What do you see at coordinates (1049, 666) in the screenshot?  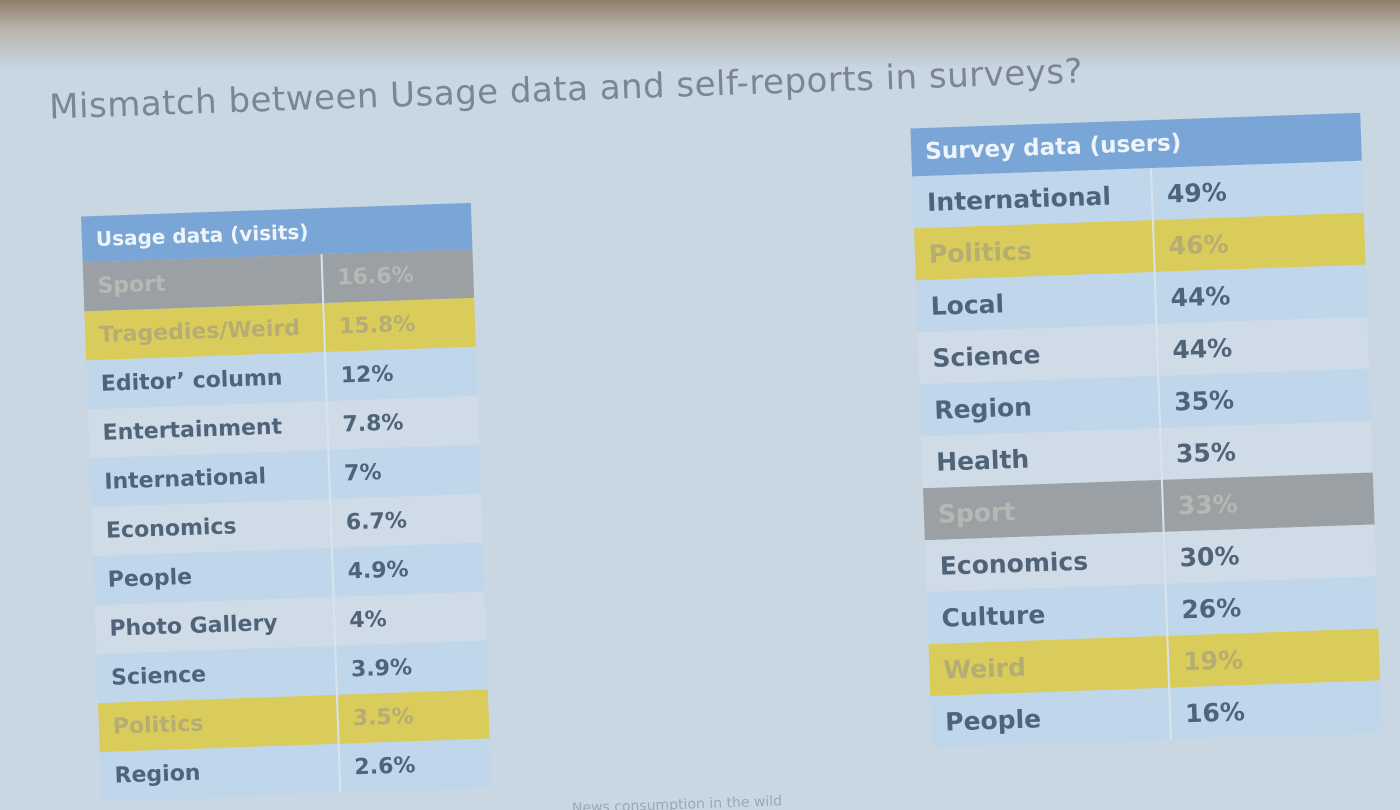 I see `survey-category-cell: Weird` at bounding box center [1049, 666].